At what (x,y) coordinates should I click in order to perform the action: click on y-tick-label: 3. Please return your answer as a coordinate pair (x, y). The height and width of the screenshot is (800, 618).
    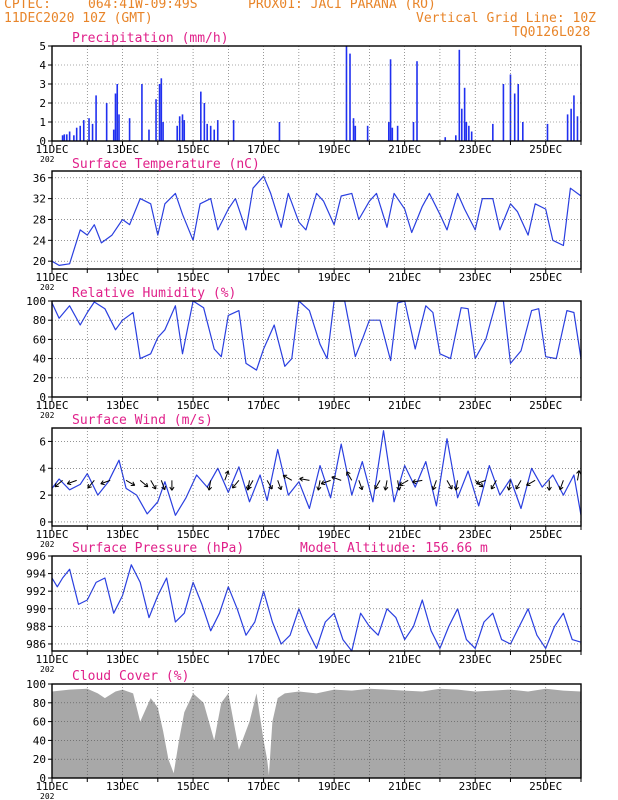
    Looking at the image, I should click on (42, 84).